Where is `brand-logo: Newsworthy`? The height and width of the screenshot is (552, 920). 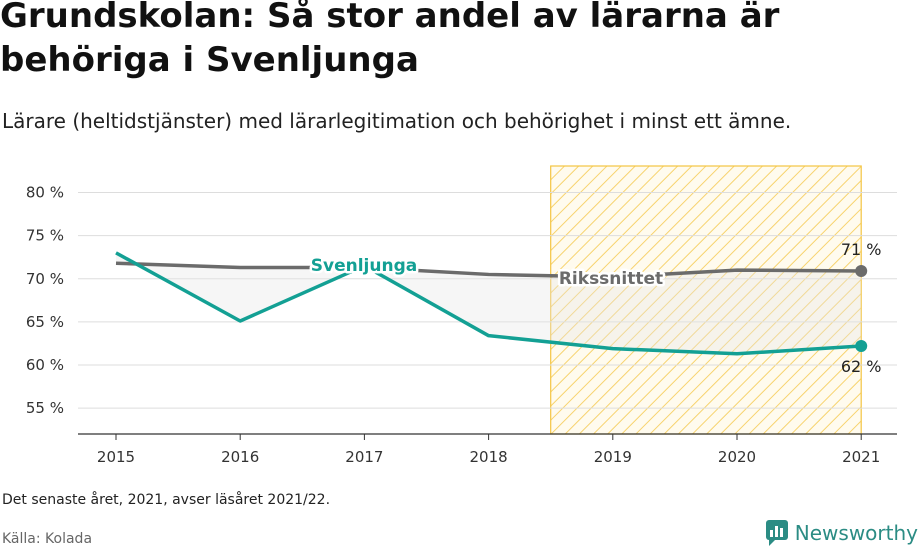 brand-logo: Newsworthy is located at coordinates (841, 533).